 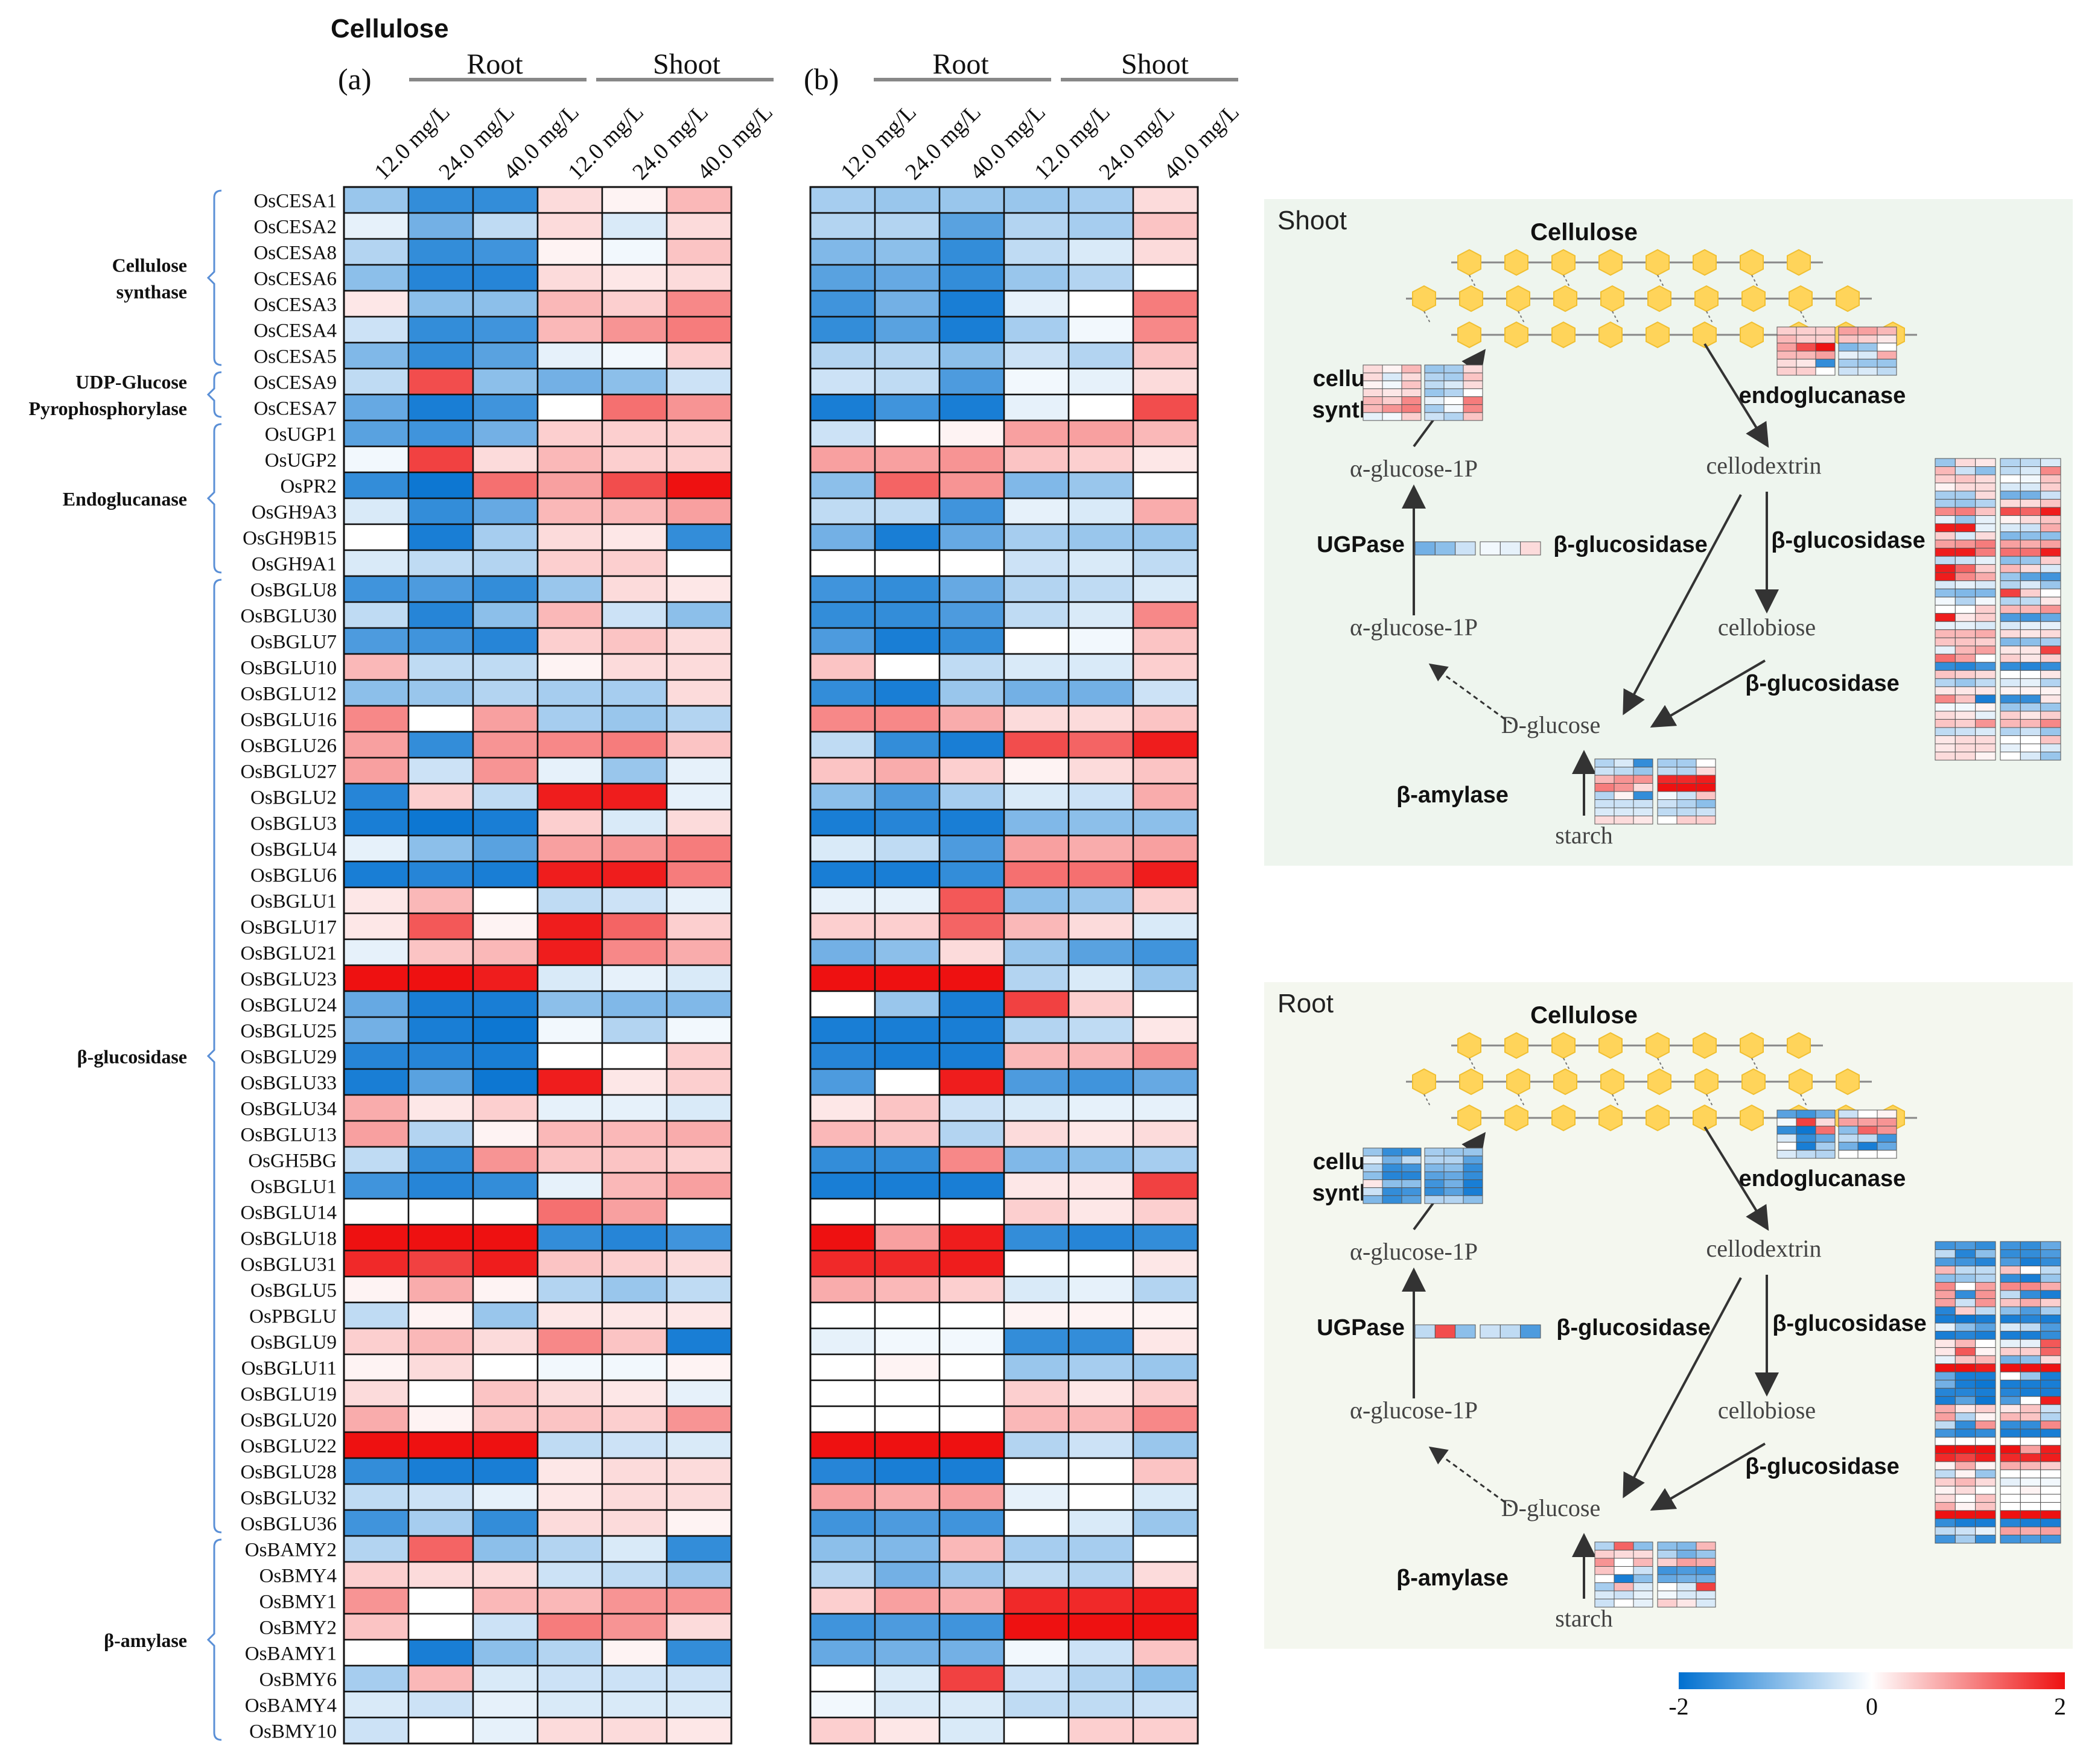 What do you see at coordinates (298, 1602) in the screenshot?
I see `gene-label: OsBMY1` at bounding box center [298, 1602].